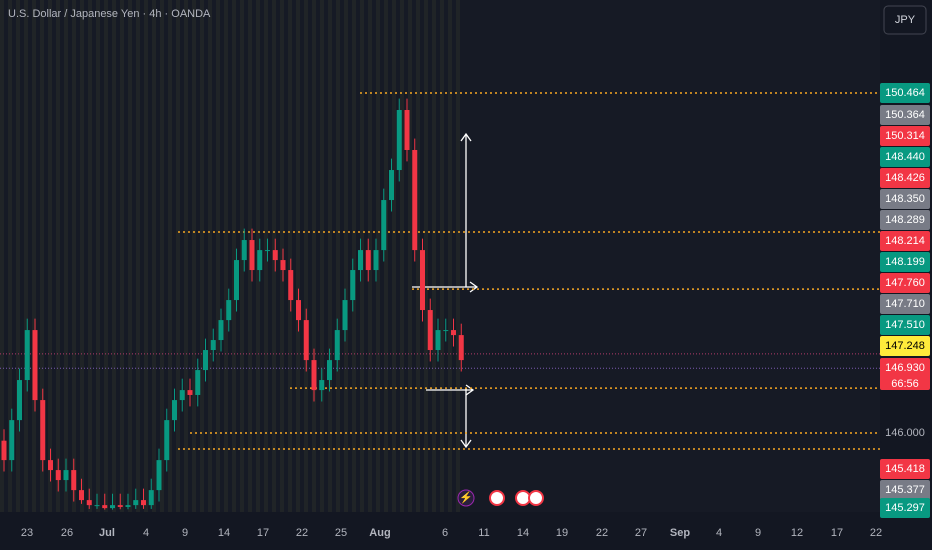  I want to click on x-tick-label: 19, so click(562, 533).